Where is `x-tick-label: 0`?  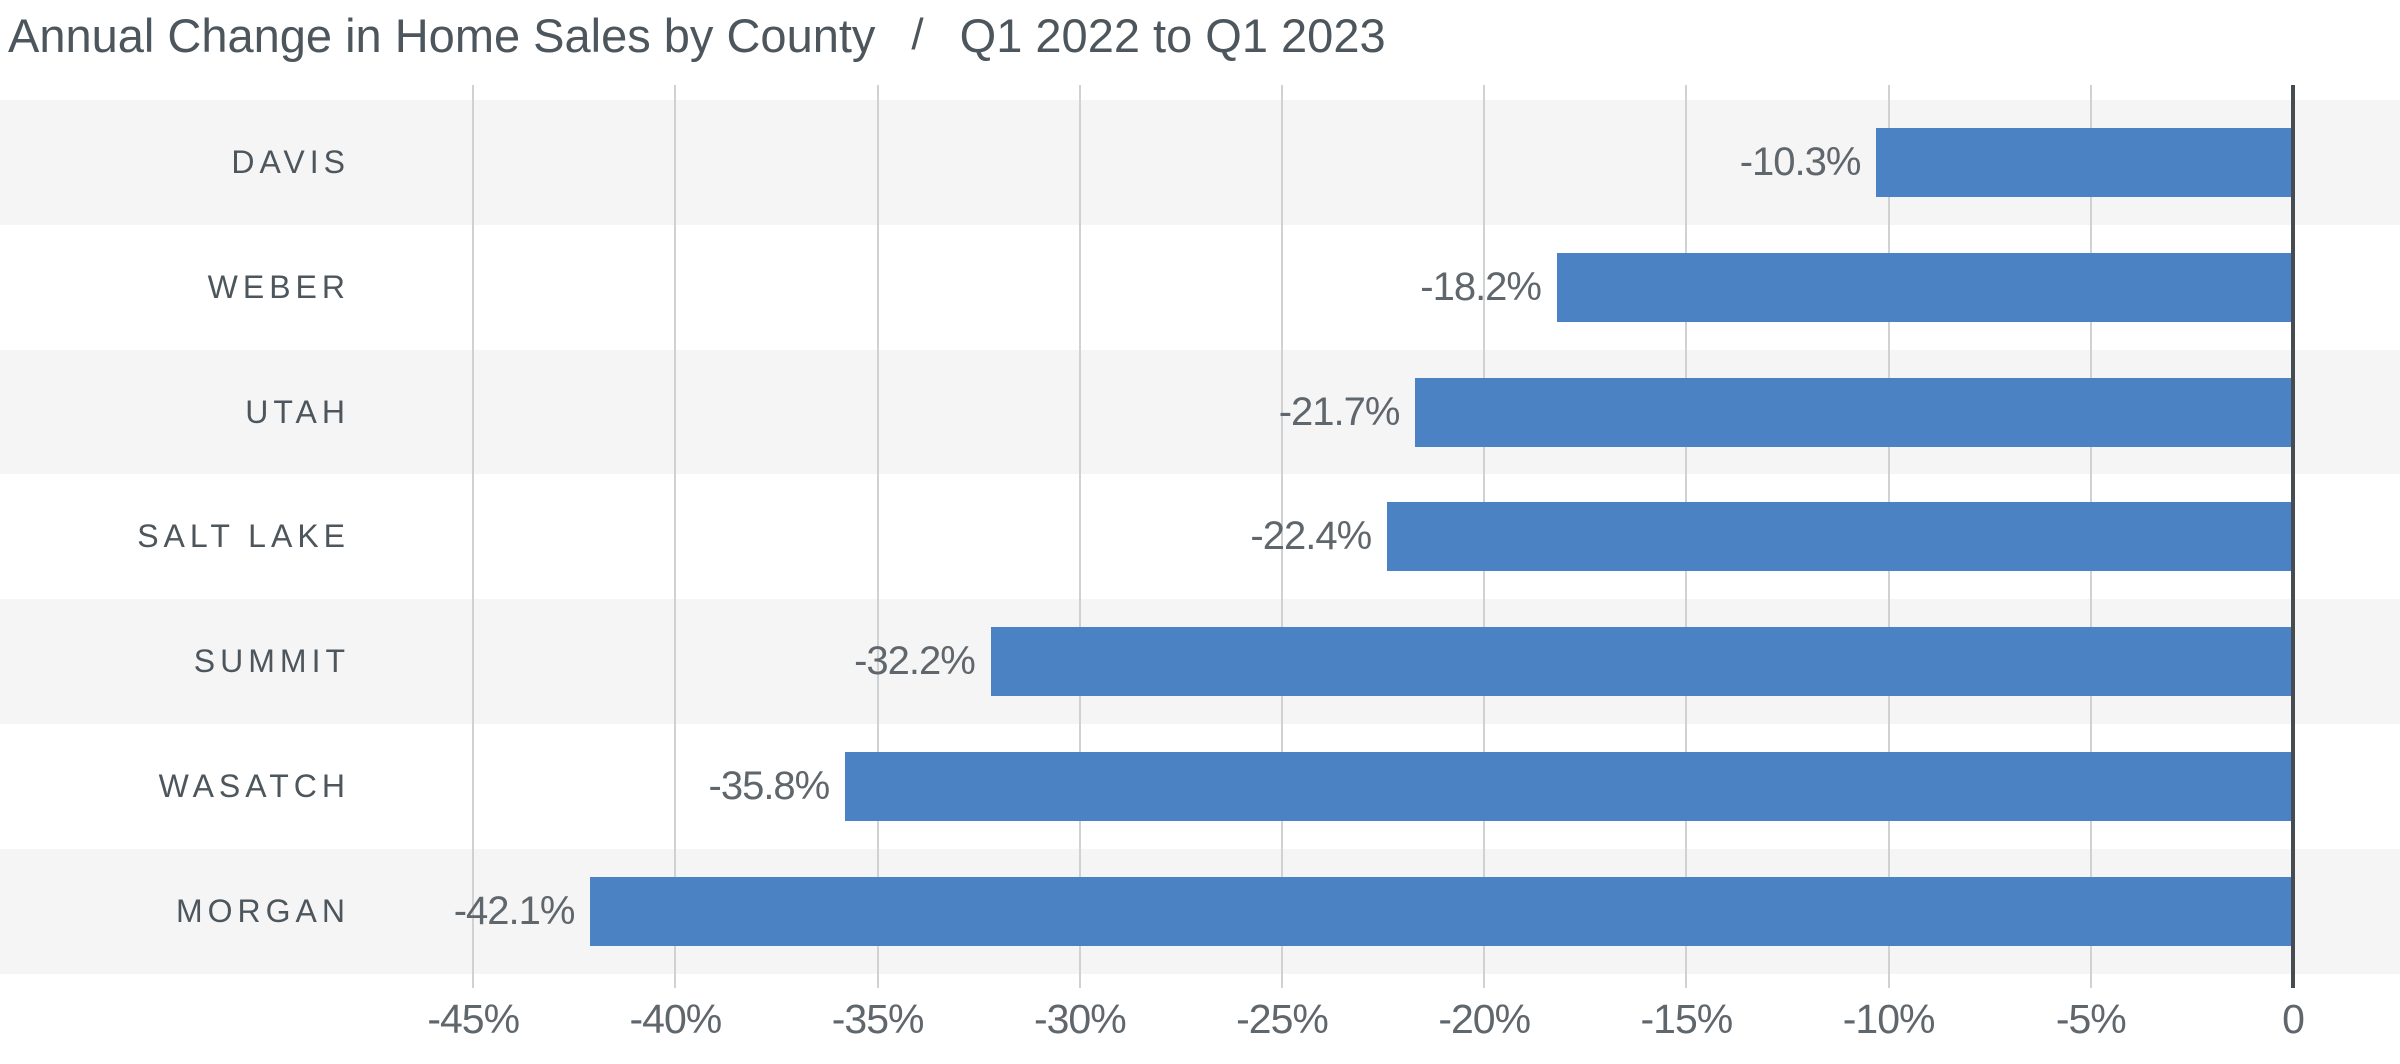
x-tick-label: 0 is located at coordinates (2293, 1019).